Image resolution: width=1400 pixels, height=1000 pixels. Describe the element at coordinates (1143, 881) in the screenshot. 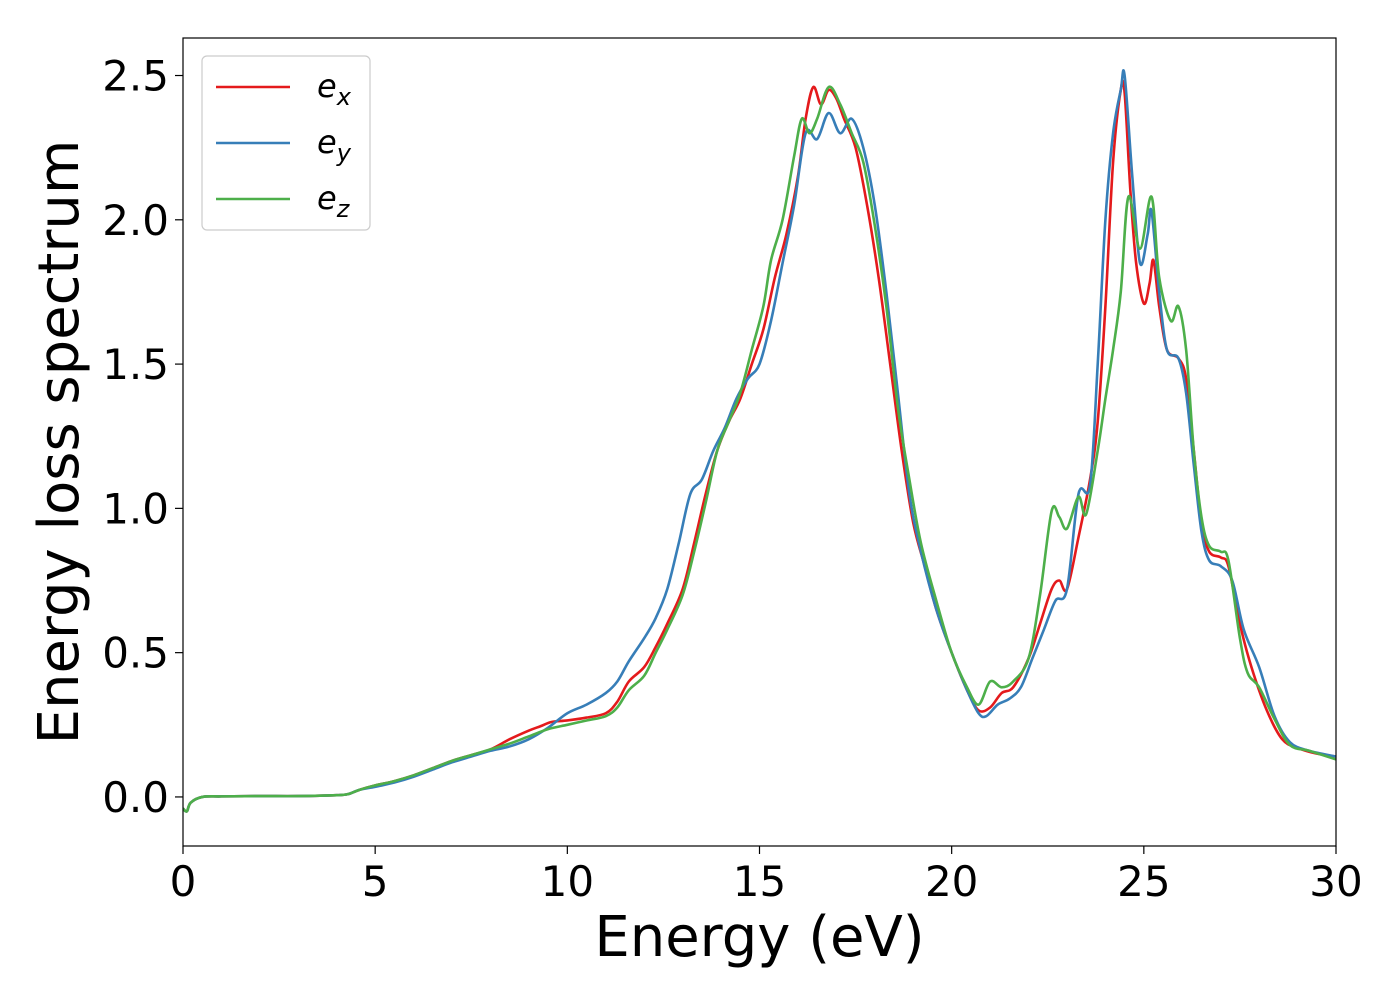

I see `x-tick-label: 25` at that location.